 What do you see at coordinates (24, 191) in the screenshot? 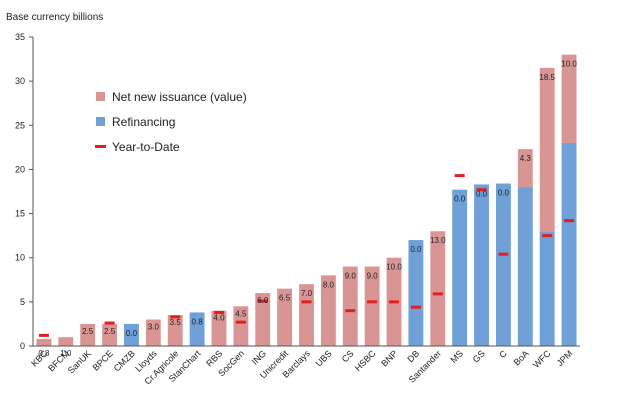
I see `y-axis-ticks: 0 5 10 15 20 25 30 35` at bounding box center [24, 191].